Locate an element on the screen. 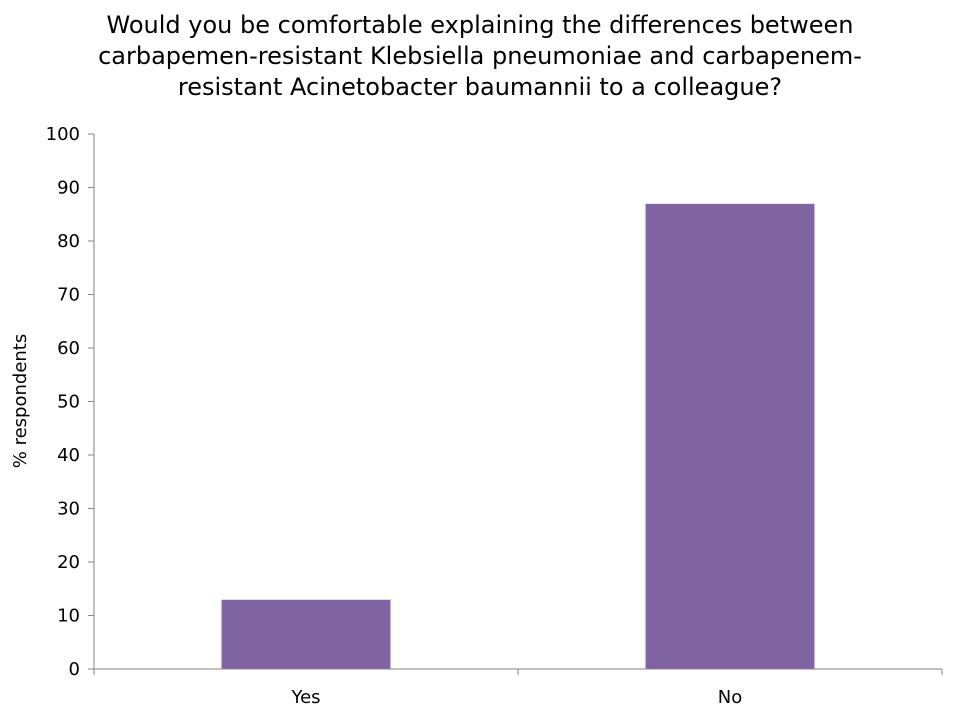 This screenshot has width=960, height=720. x-axis-ticks: Yes No is located at coordinates (518, 688).